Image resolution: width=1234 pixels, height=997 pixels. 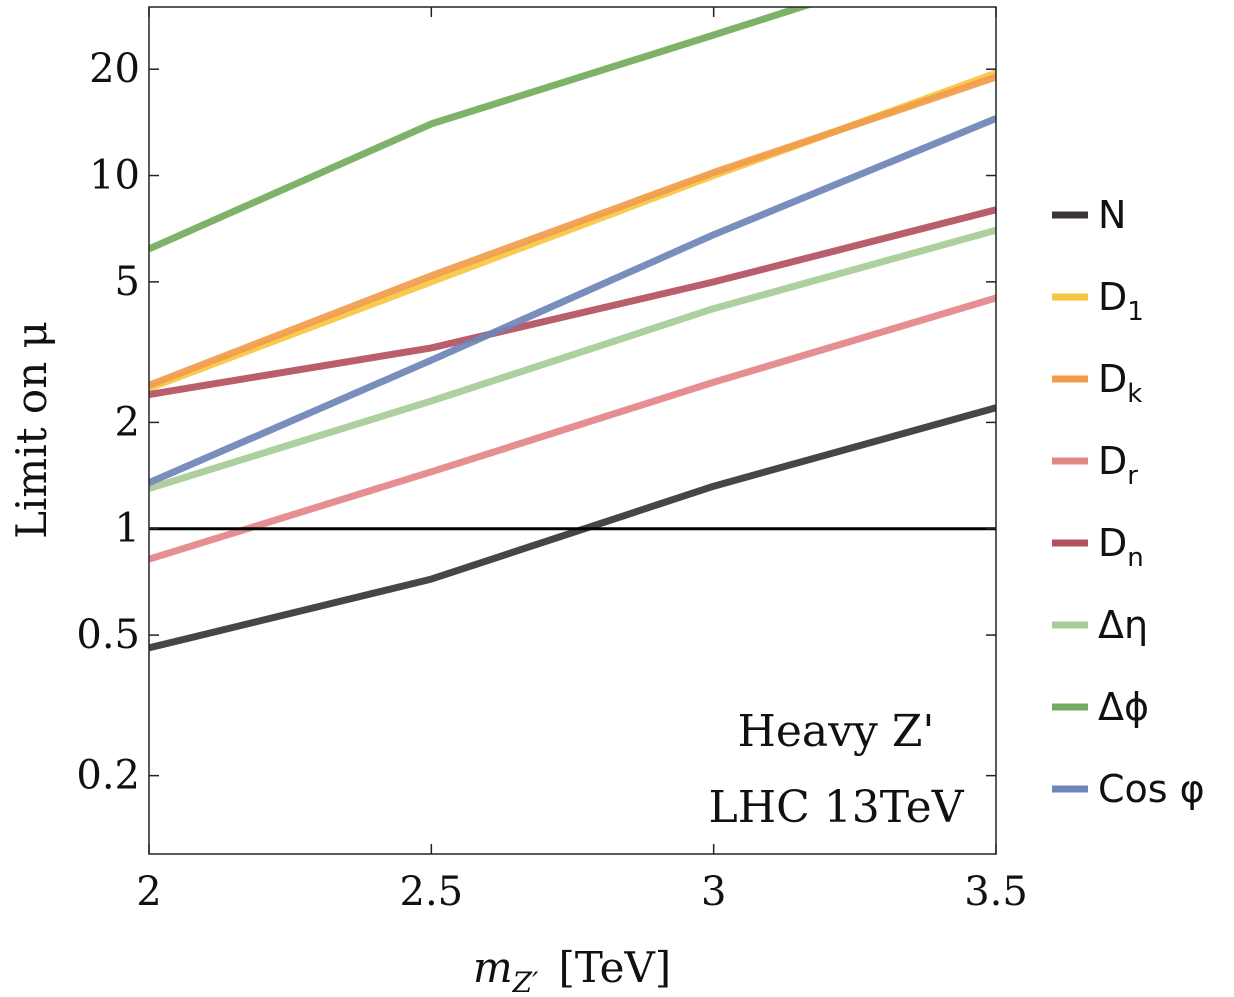 I want to click on x-tick-label: 2, so click(x=148, y=892).